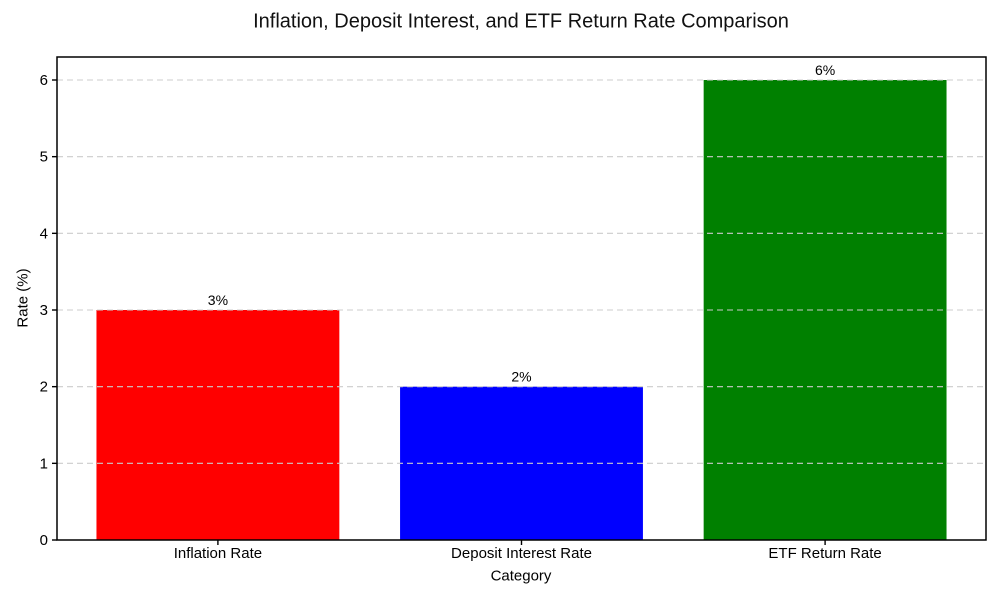 The height and width of the screenshot is (600, 1000). What do you see at coordinates (824, 553) in the screenshot?
I see `x-tick-label: ETF Return Rate` at bounding box center [824, 553].